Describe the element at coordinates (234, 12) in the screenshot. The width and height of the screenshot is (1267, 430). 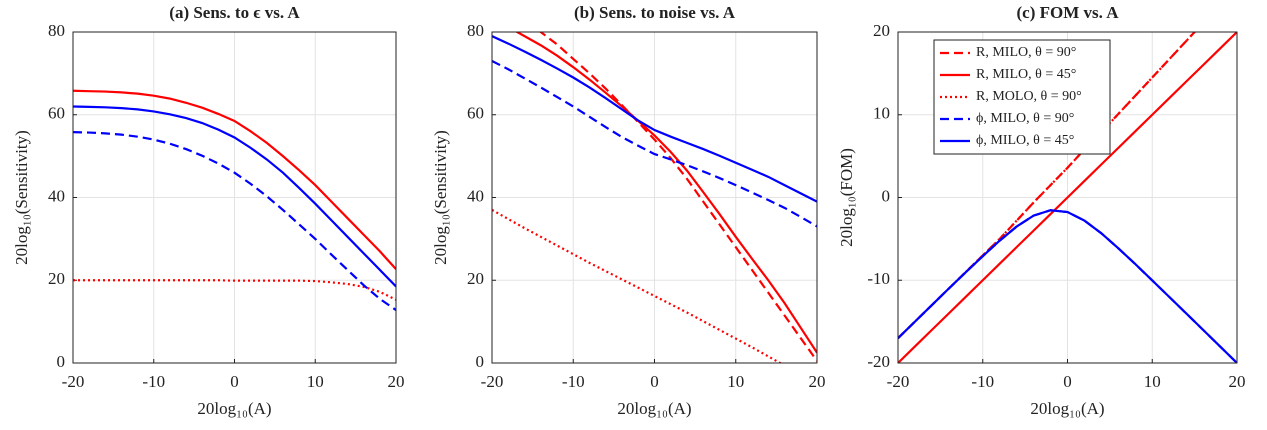
I see `chart-title: (a) Sens. to ϵ vs. A` at that location.